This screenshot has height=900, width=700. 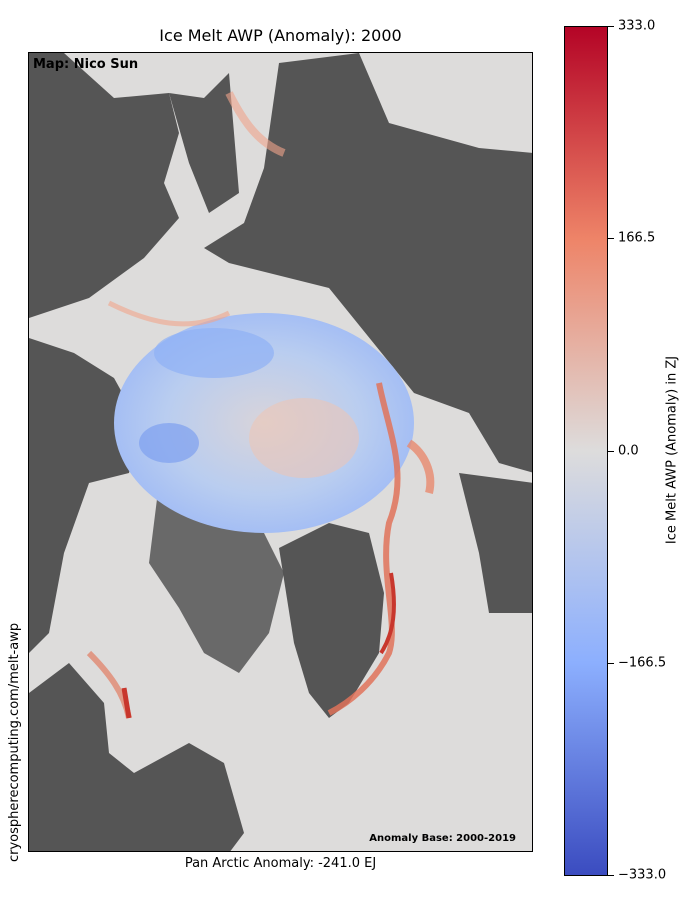 What do you see at coordinates (331, 620) in the screenshot?
I see `greenland` at bounding box center [331, 620].